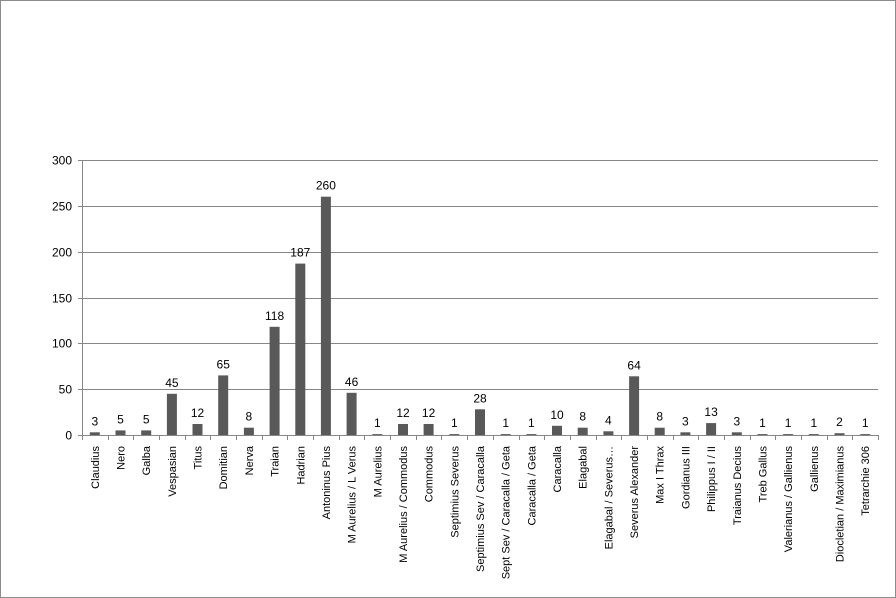 Image resolution: width=896 pixels, height=598 pixels. What do you see at coordinates (147, 460) in the screenshot?
I see `x-tick-label: Galba` at bounding box center [147, 460].